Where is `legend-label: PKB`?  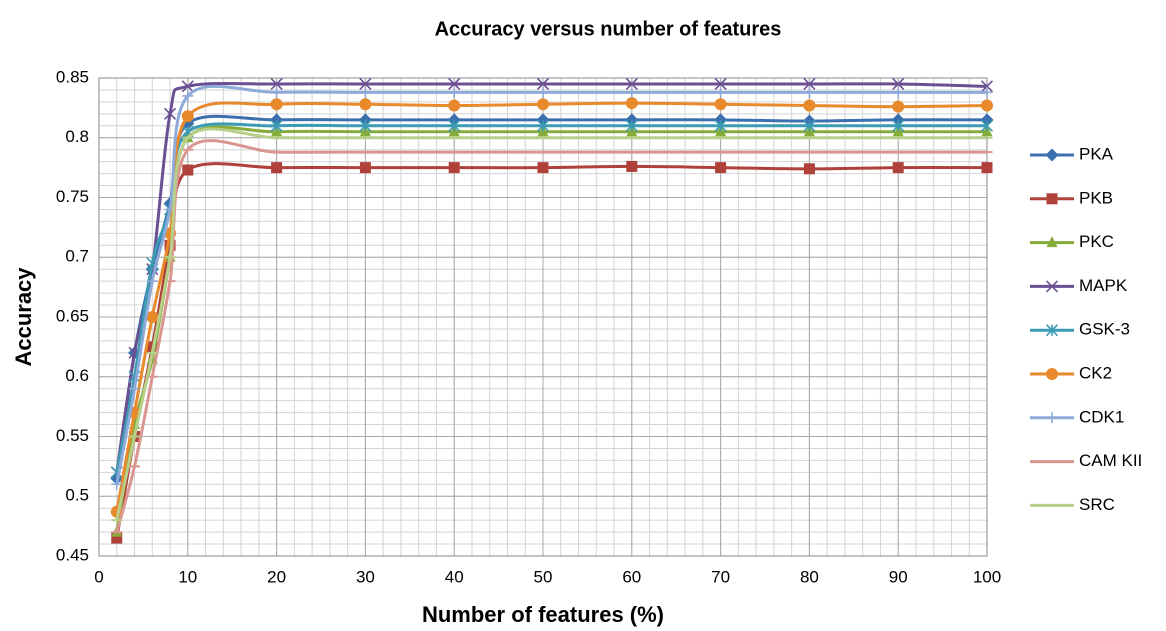
legend-label: PKB is located at coordinates (1096, 197).